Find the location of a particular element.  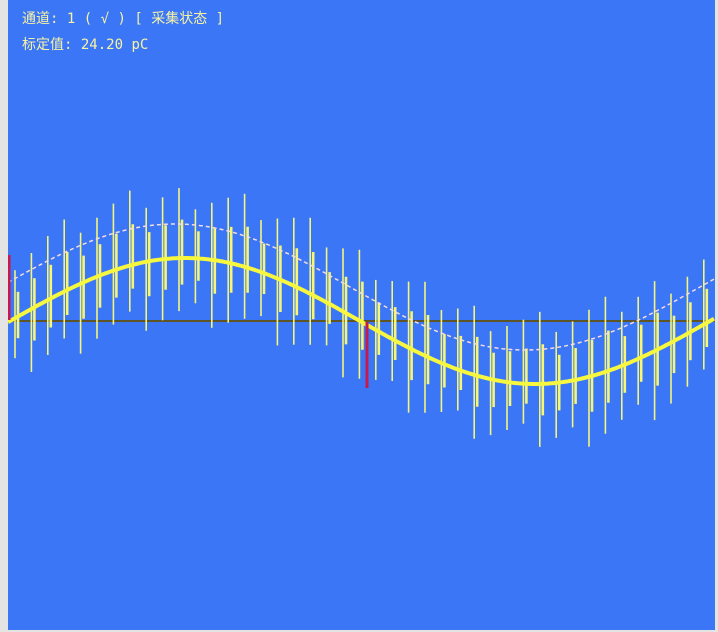

calibration-value: 24.20 pC is located at coordinates (114, 45).